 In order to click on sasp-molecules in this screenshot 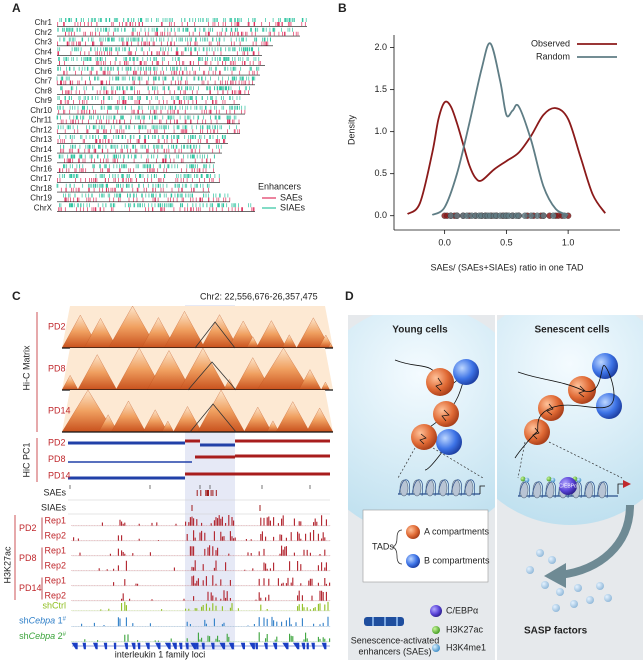, I will do `click(569, 580)`.